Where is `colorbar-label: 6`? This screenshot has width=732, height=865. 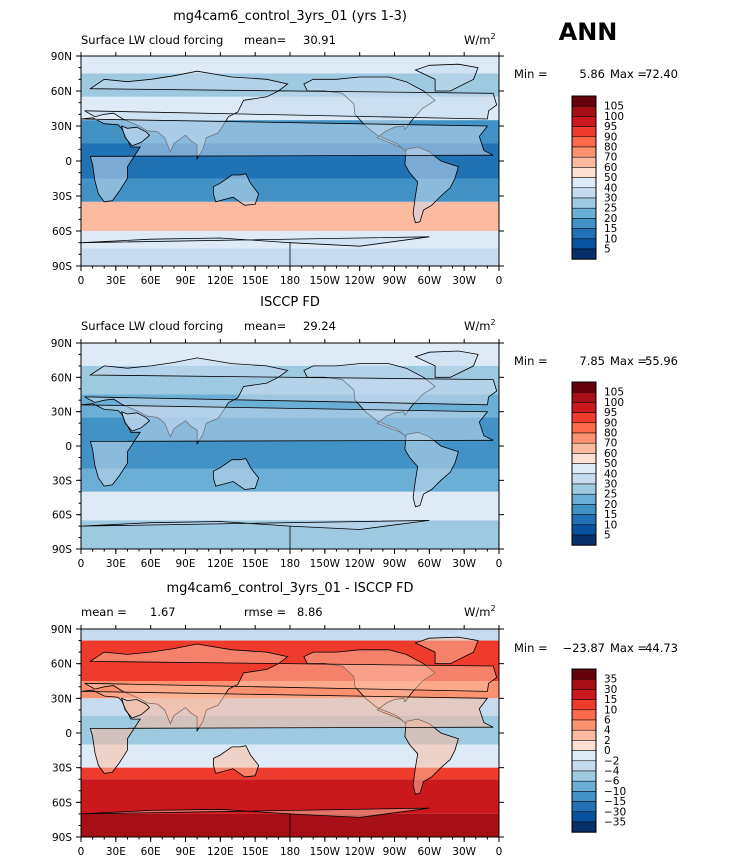
colorbar-label: 6 is located at coordinates (607, 721).